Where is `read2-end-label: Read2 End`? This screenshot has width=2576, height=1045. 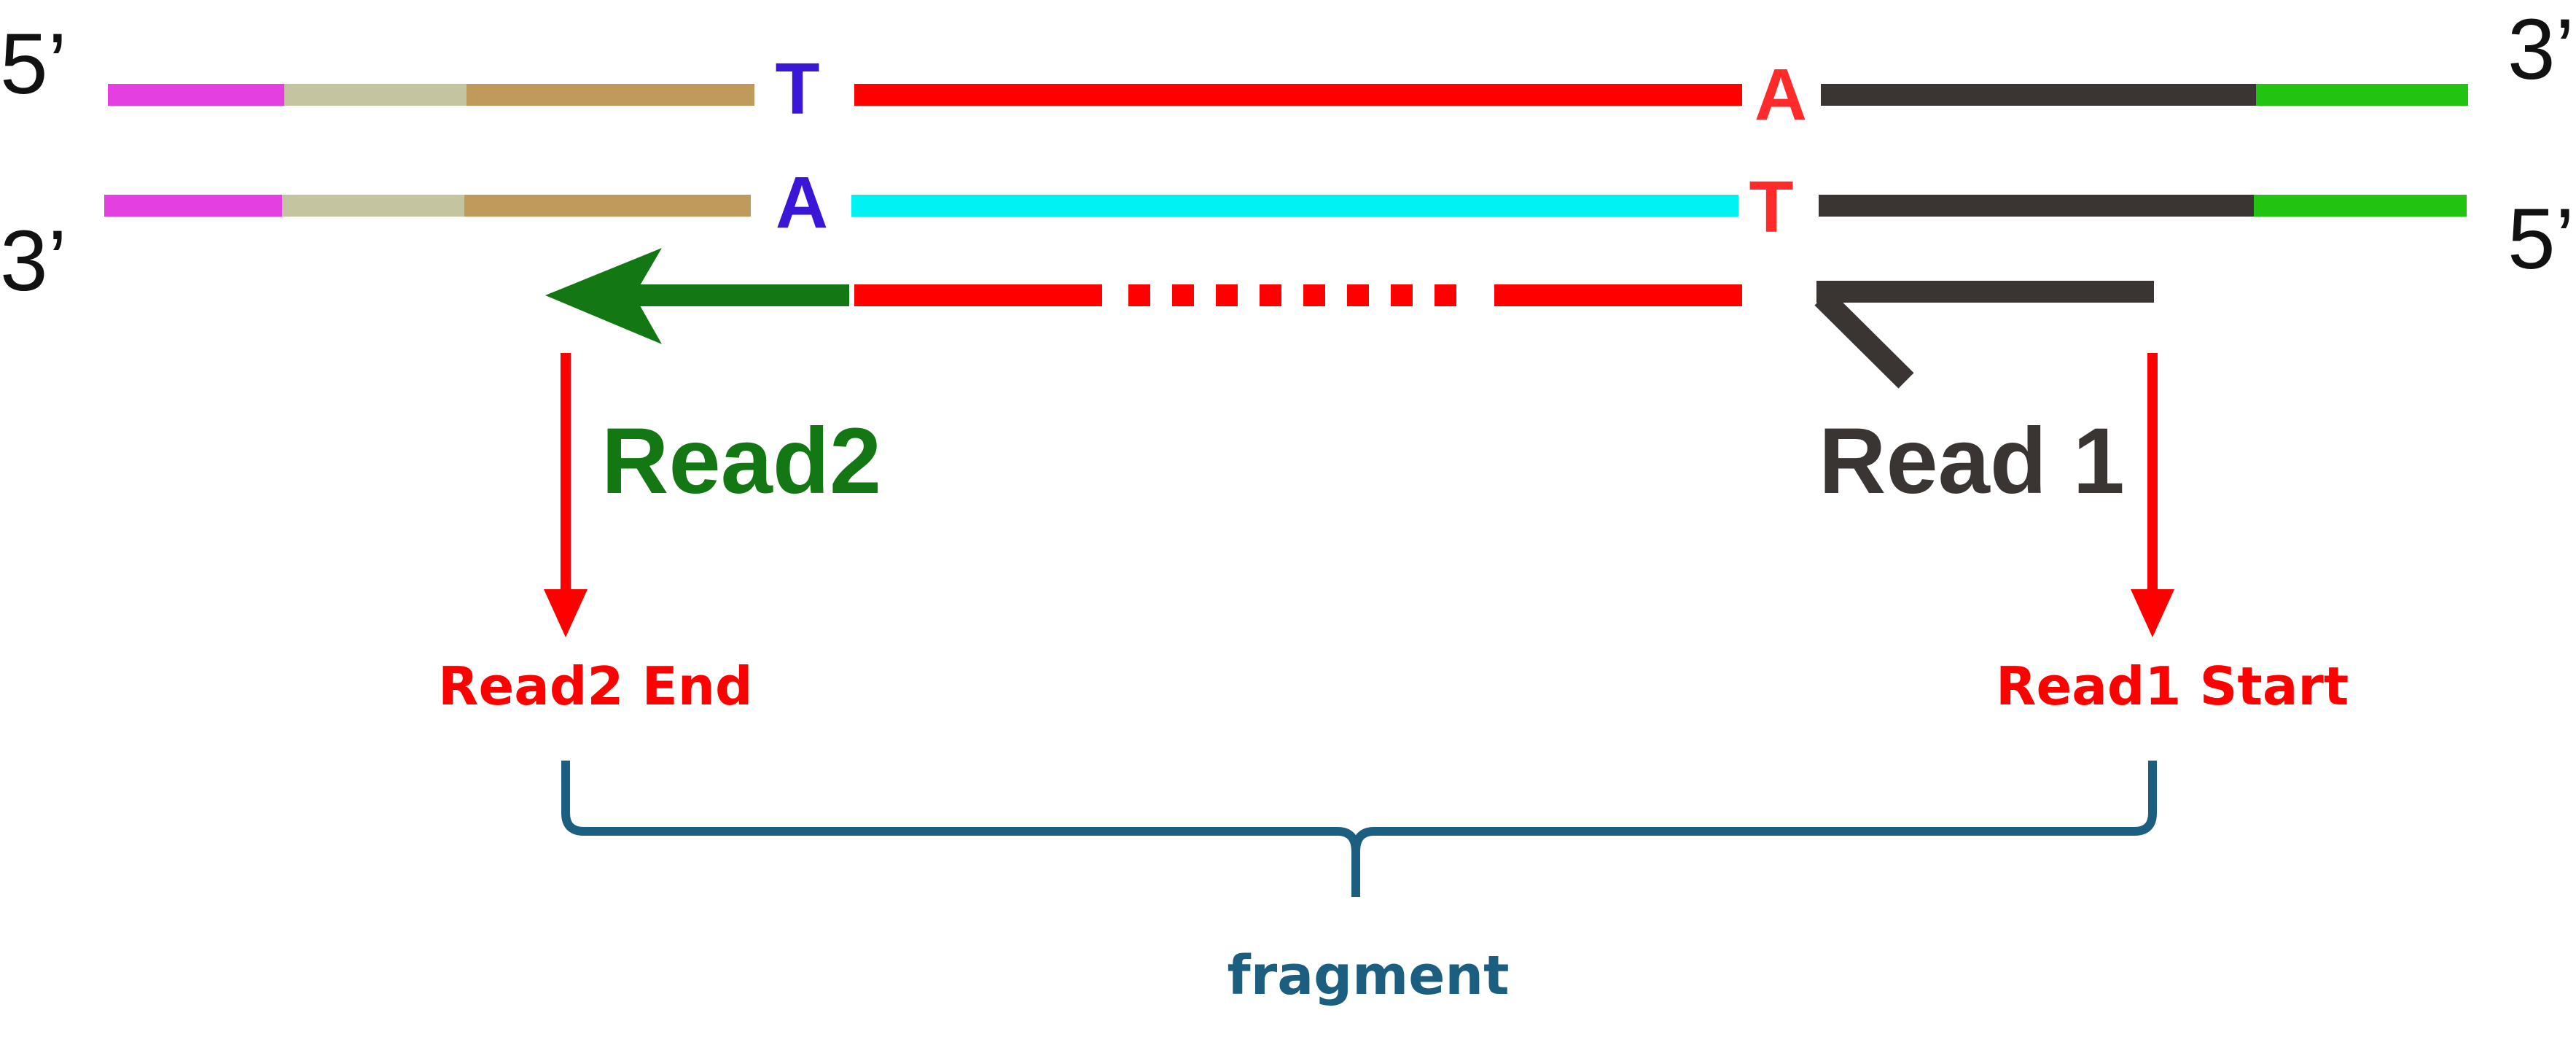 read2-end-label: Read2 End is located at coordinates (595, 686).